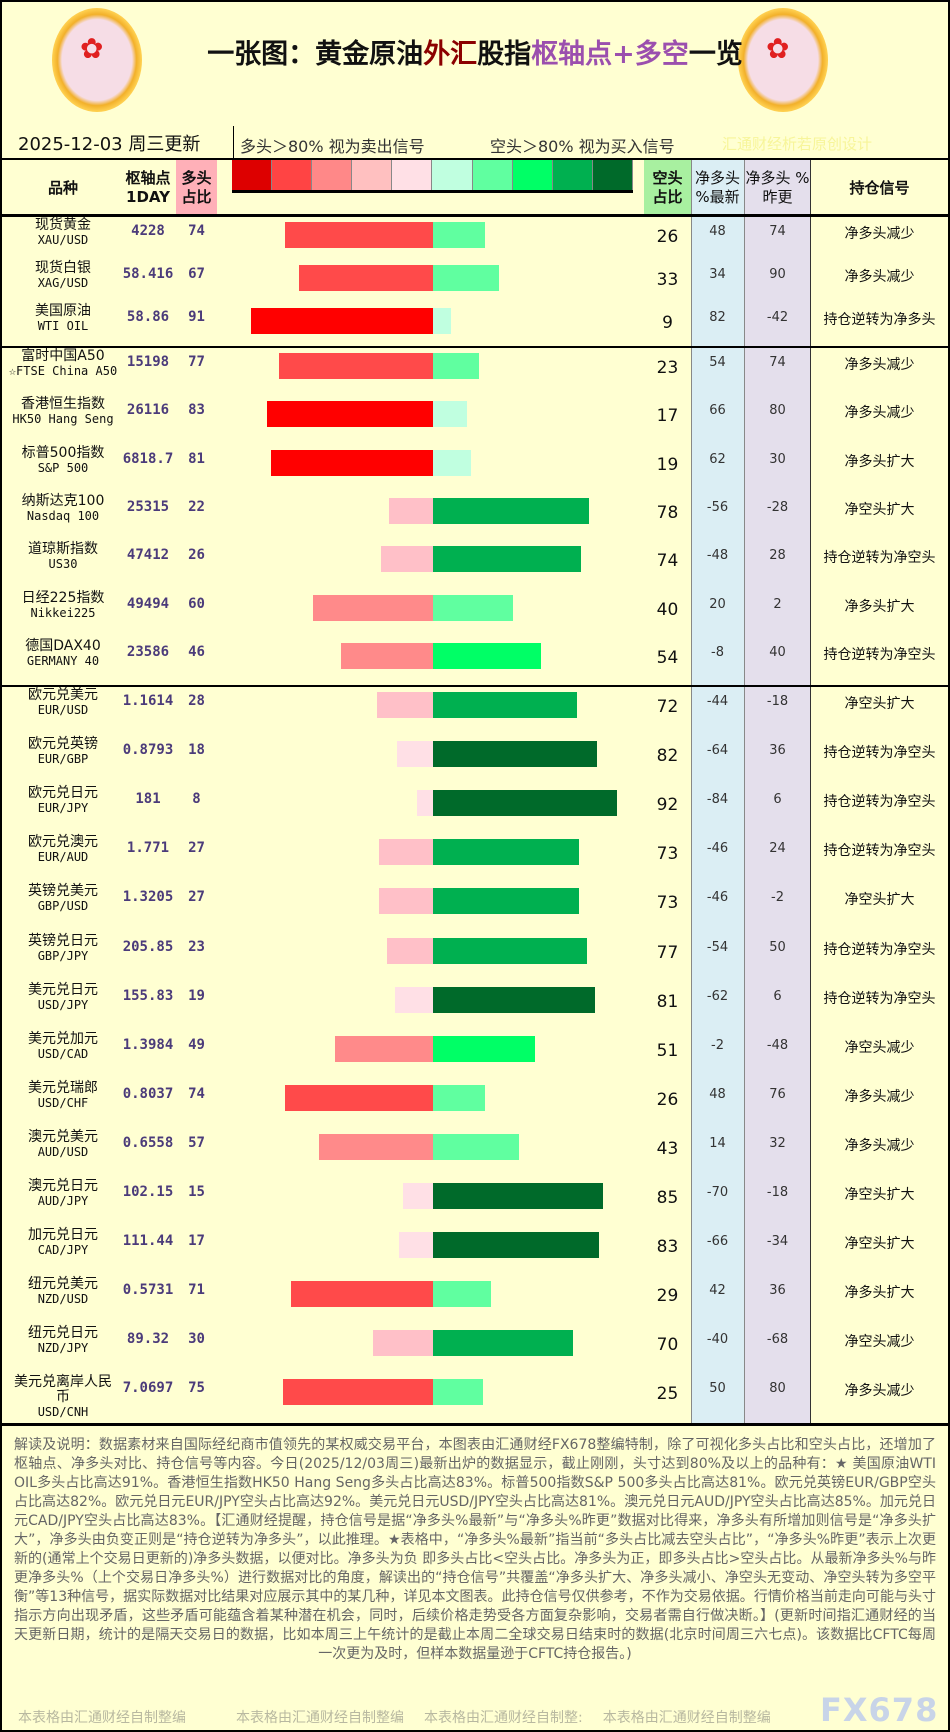 This screenshot has height=1732, width=950. I want to click on table-row: 美元兑离岸人民币 USD/CNH 7.0697 75 25 50 80 净多头减少, so click(475, 1398).